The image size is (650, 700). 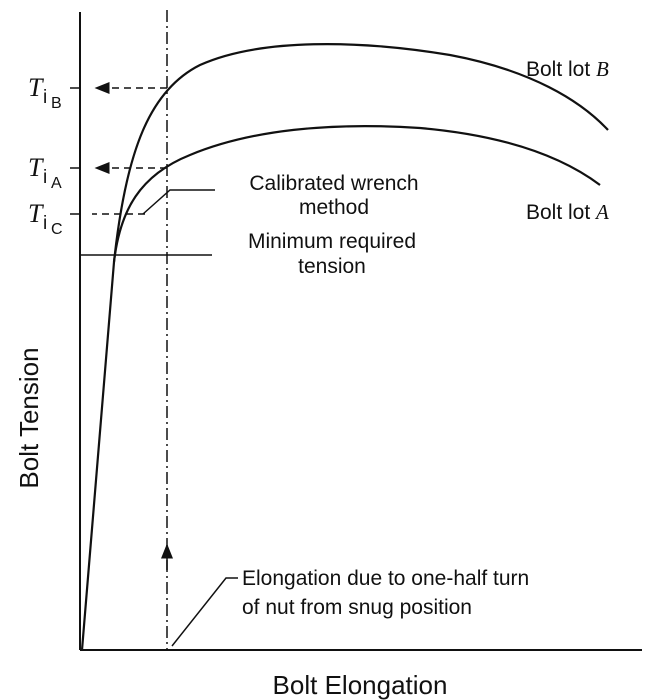 I want to click on t-subsub: B, so click(x=56, y=103).